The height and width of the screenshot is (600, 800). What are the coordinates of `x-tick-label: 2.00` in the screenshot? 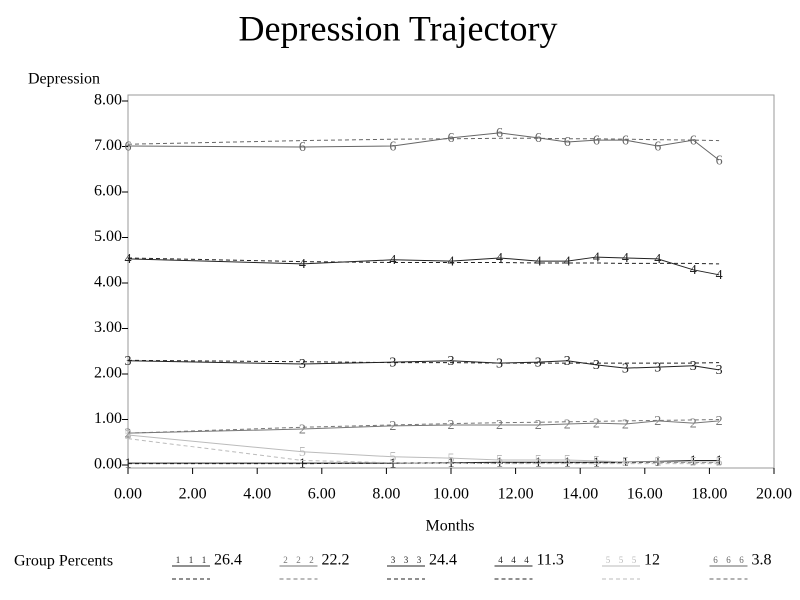 It's located at (193, 494).